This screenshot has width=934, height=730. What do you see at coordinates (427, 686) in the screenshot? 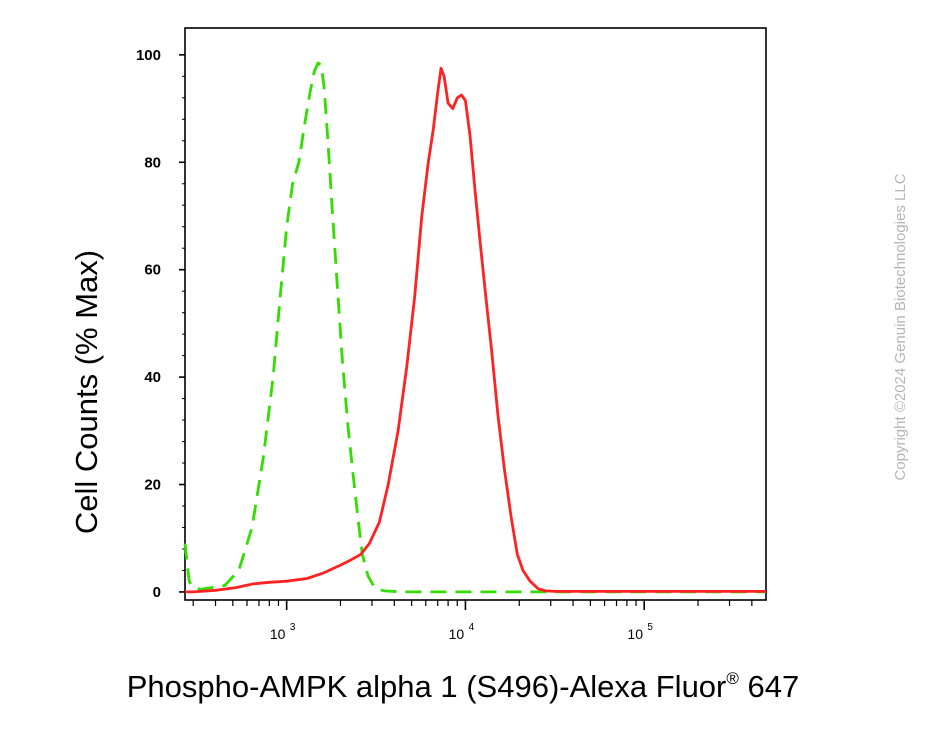
I see `x-axis-label-main: Phospho-AMPK alpha 1 (S496)-Alexa Fluor` at bounding box center [427, 686].